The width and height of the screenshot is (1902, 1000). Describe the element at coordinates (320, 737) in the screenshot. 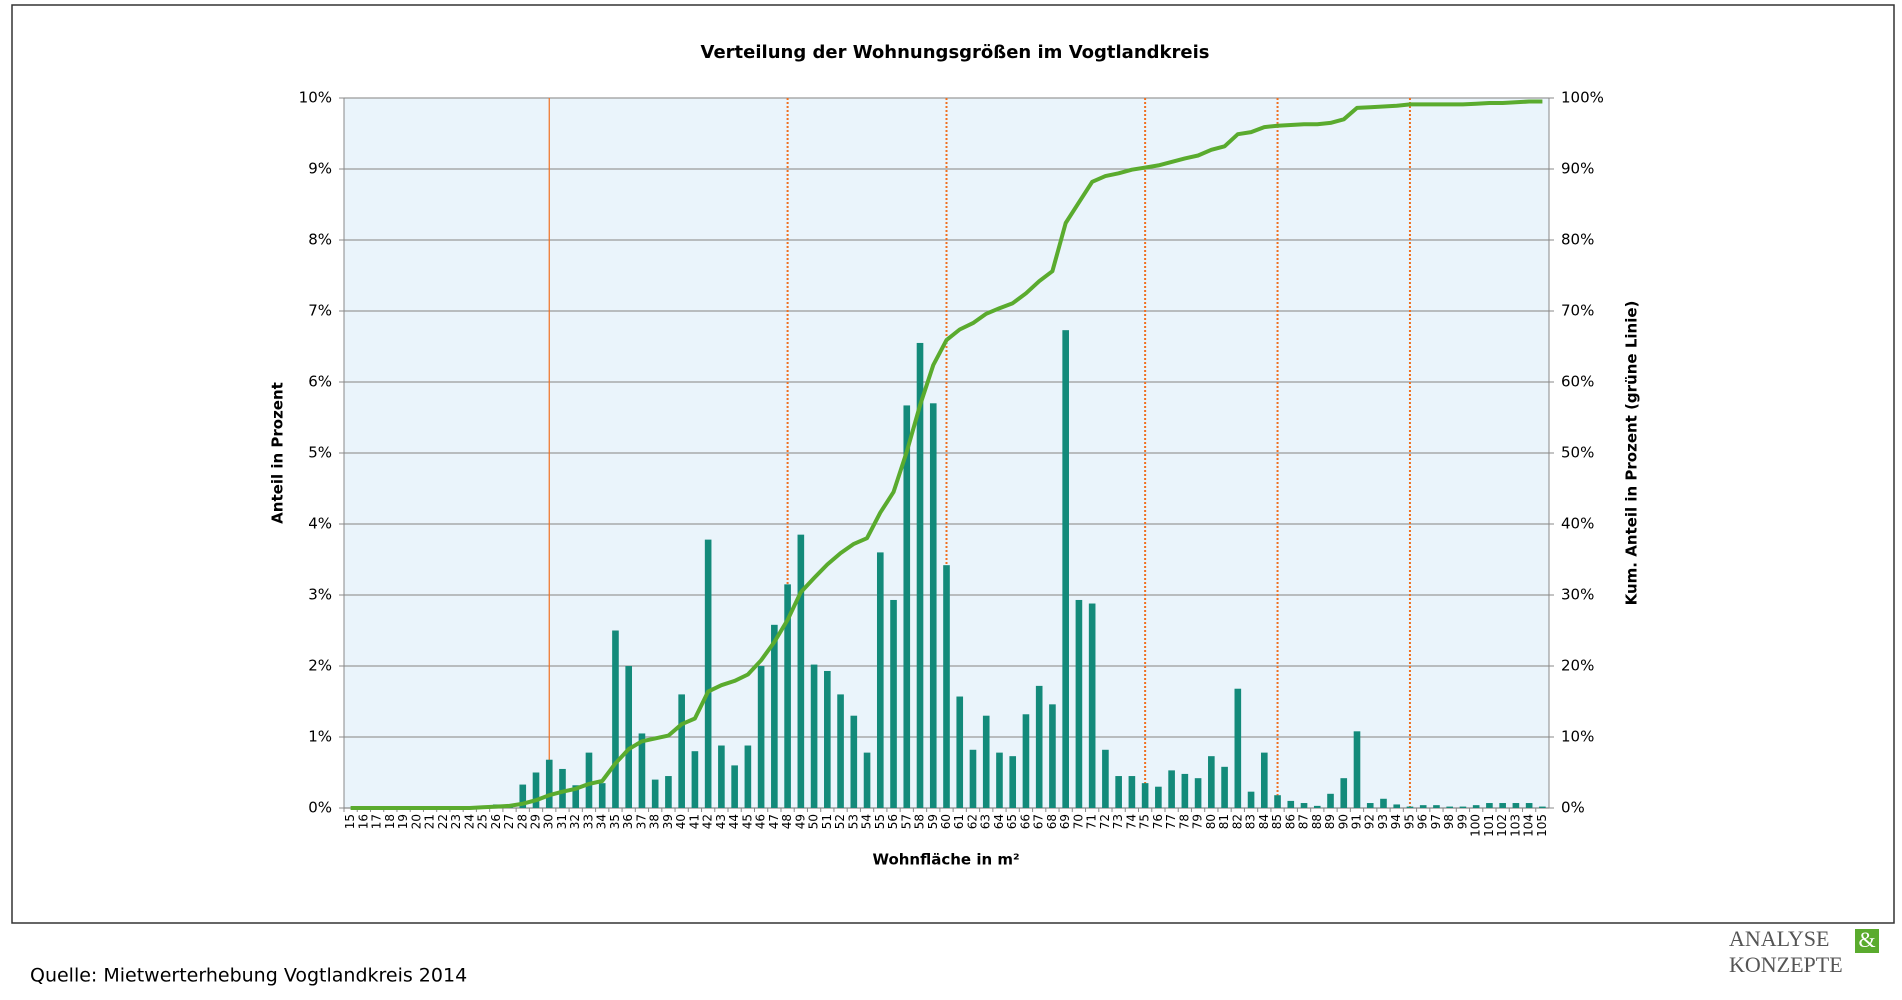

I see `y-tick-label: 1%` at that location.